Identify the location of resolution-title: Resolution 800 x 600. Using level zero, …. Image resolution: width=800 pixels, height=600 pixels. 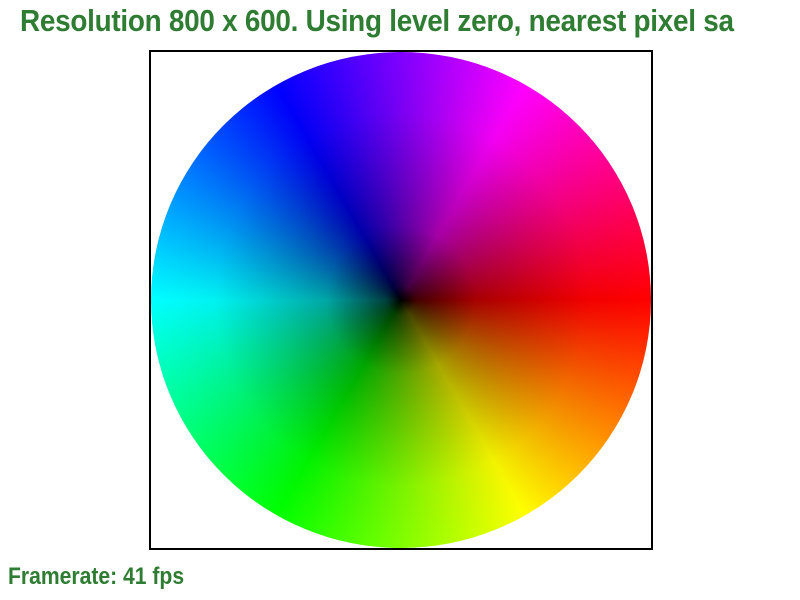
(377, 20).